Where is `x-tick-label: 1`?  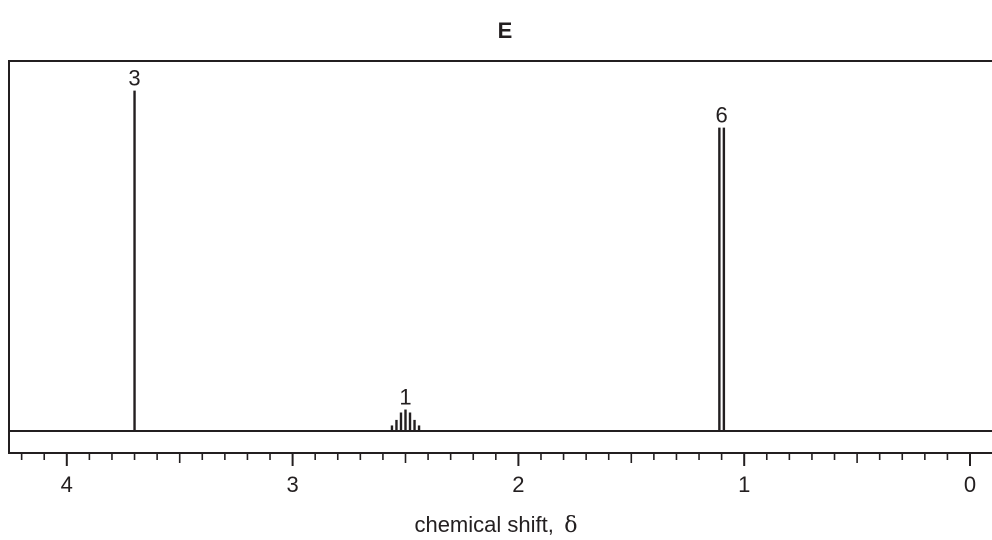 x-tick-label: 1 is located at coordinates (744, 484).